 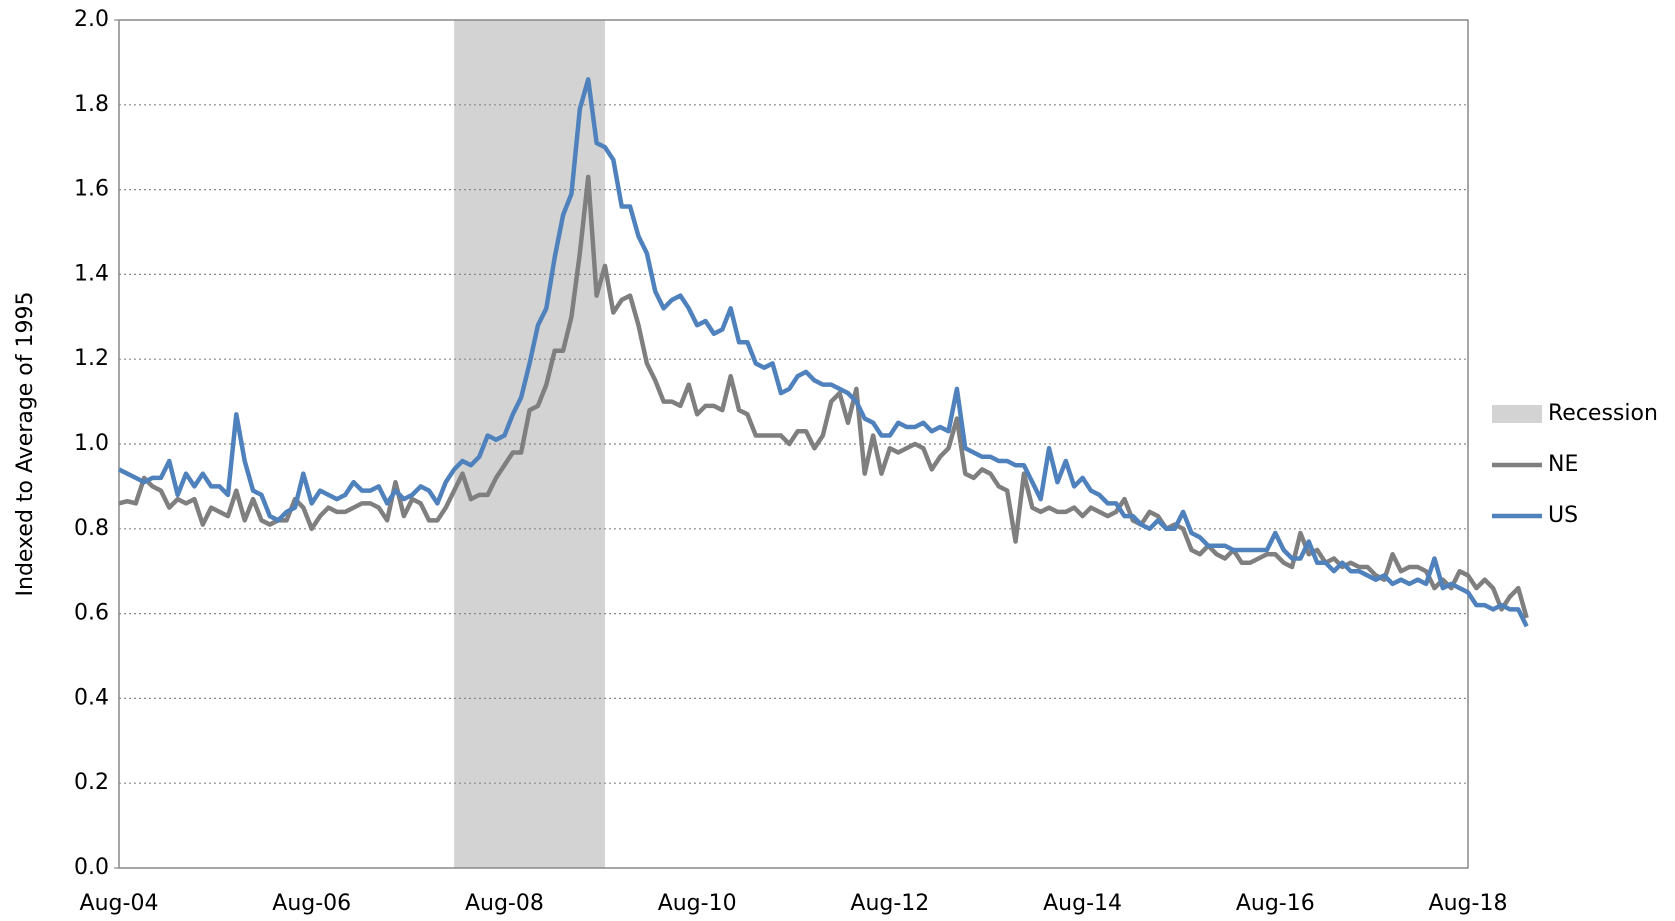 I want to click on y-tick-label: 0.4, so click(x=91, y=697).